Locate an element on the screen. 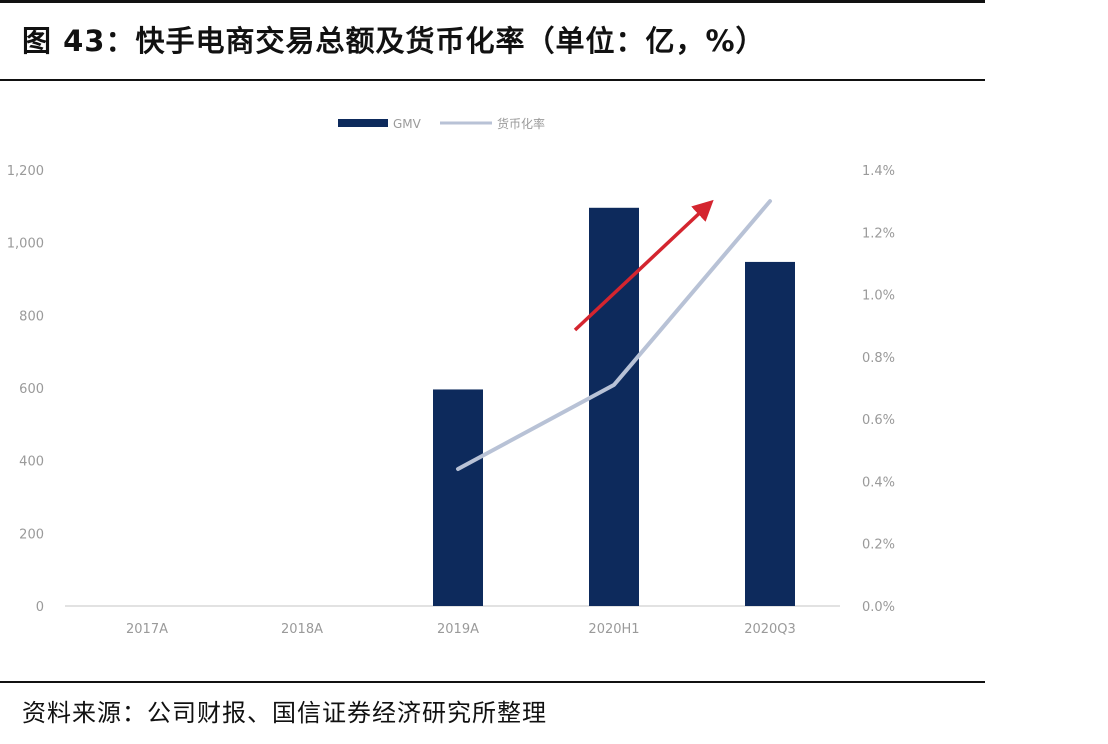  left-axis-tick: 0 is located at coordinates (40, 607).